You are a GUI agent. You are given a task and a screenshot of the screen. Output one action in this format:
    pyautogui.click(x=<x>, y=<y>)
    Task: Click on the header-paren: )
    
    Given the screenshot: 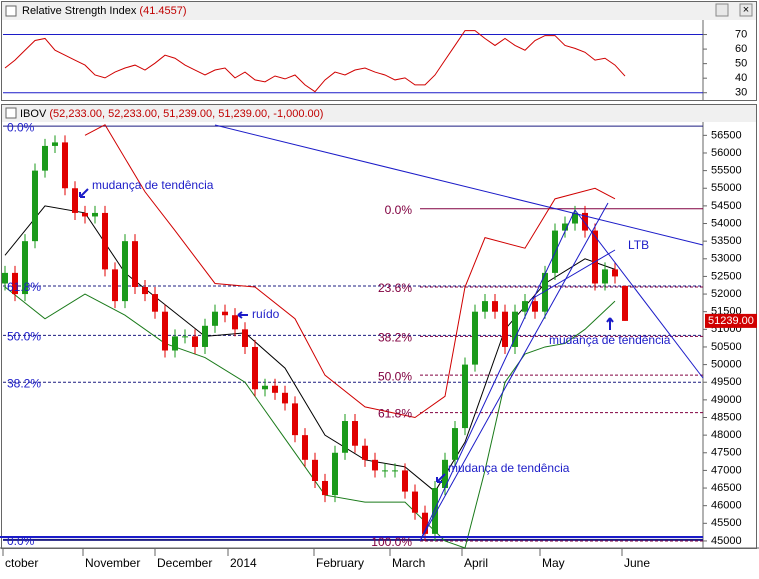 What is the action you would take?
    pyautogui.click(x=322, y=114)
    